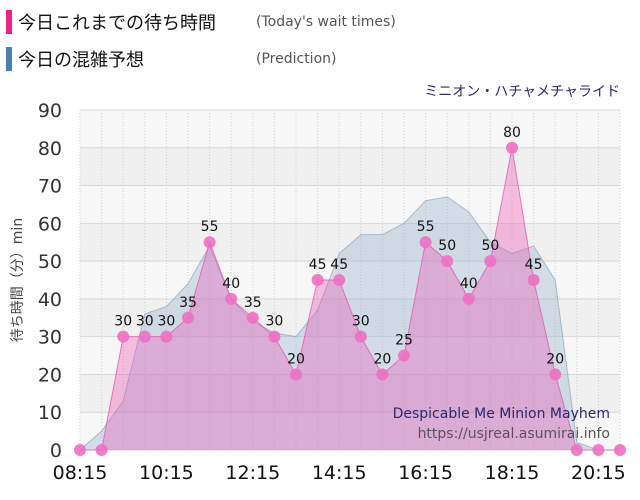  I want to click on annotation-source-url: https://usjreal.asumirai.info, so click(514, 434).